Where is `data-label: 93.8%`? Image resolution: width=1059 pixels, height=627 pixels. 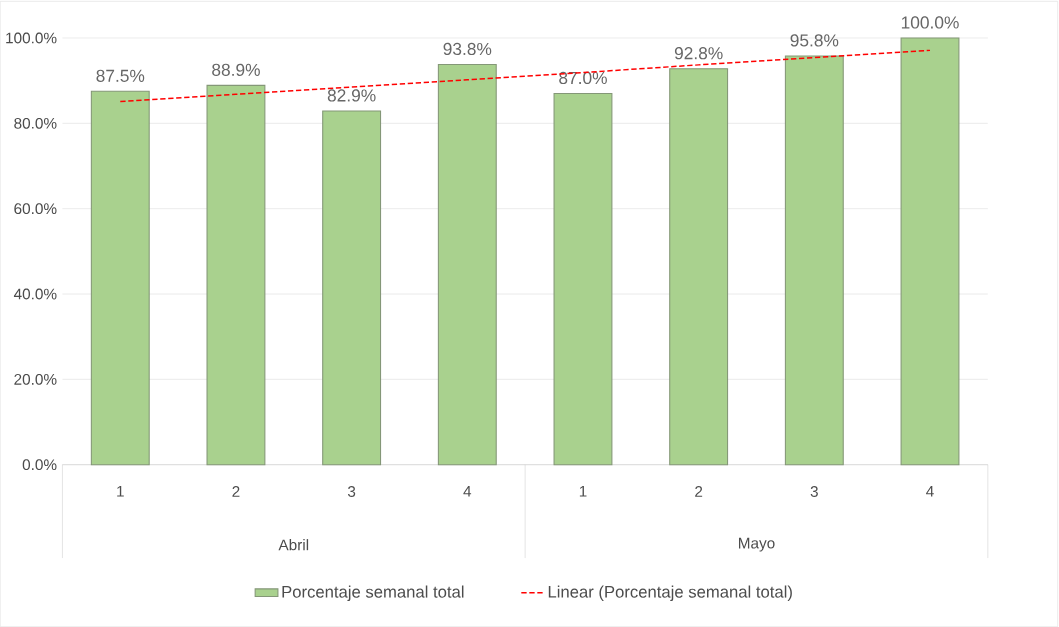
data-label: 93.8% is located at coordinates (467, 49).